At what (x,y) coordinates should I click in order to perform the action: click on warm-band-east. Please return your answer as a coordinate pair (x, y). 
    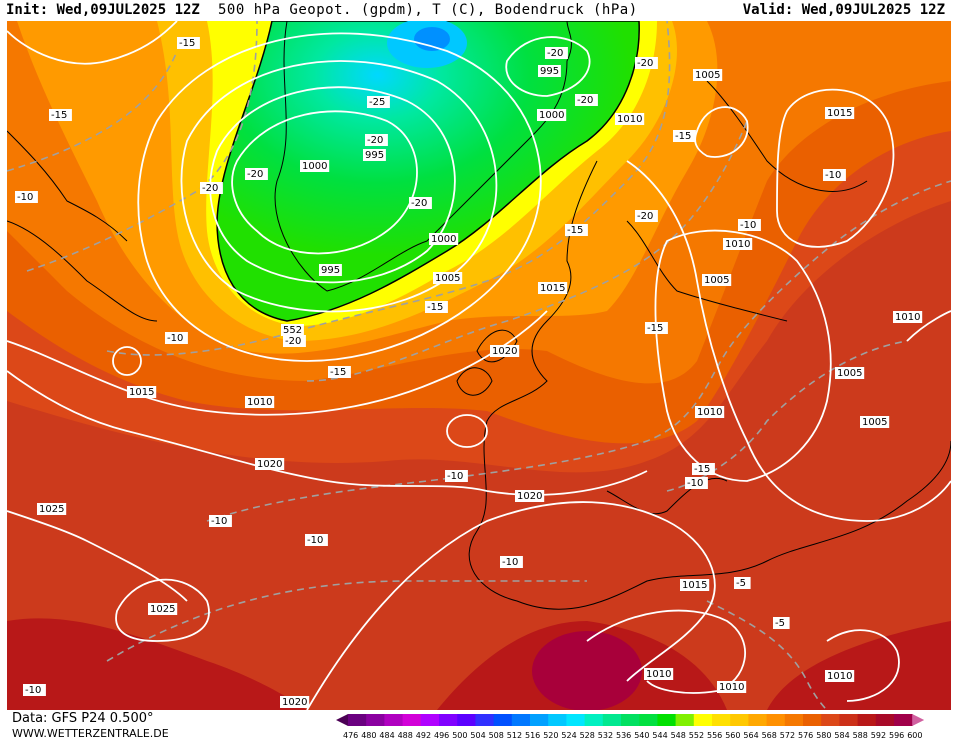
    Looking at the image, I should click on (859, 665).